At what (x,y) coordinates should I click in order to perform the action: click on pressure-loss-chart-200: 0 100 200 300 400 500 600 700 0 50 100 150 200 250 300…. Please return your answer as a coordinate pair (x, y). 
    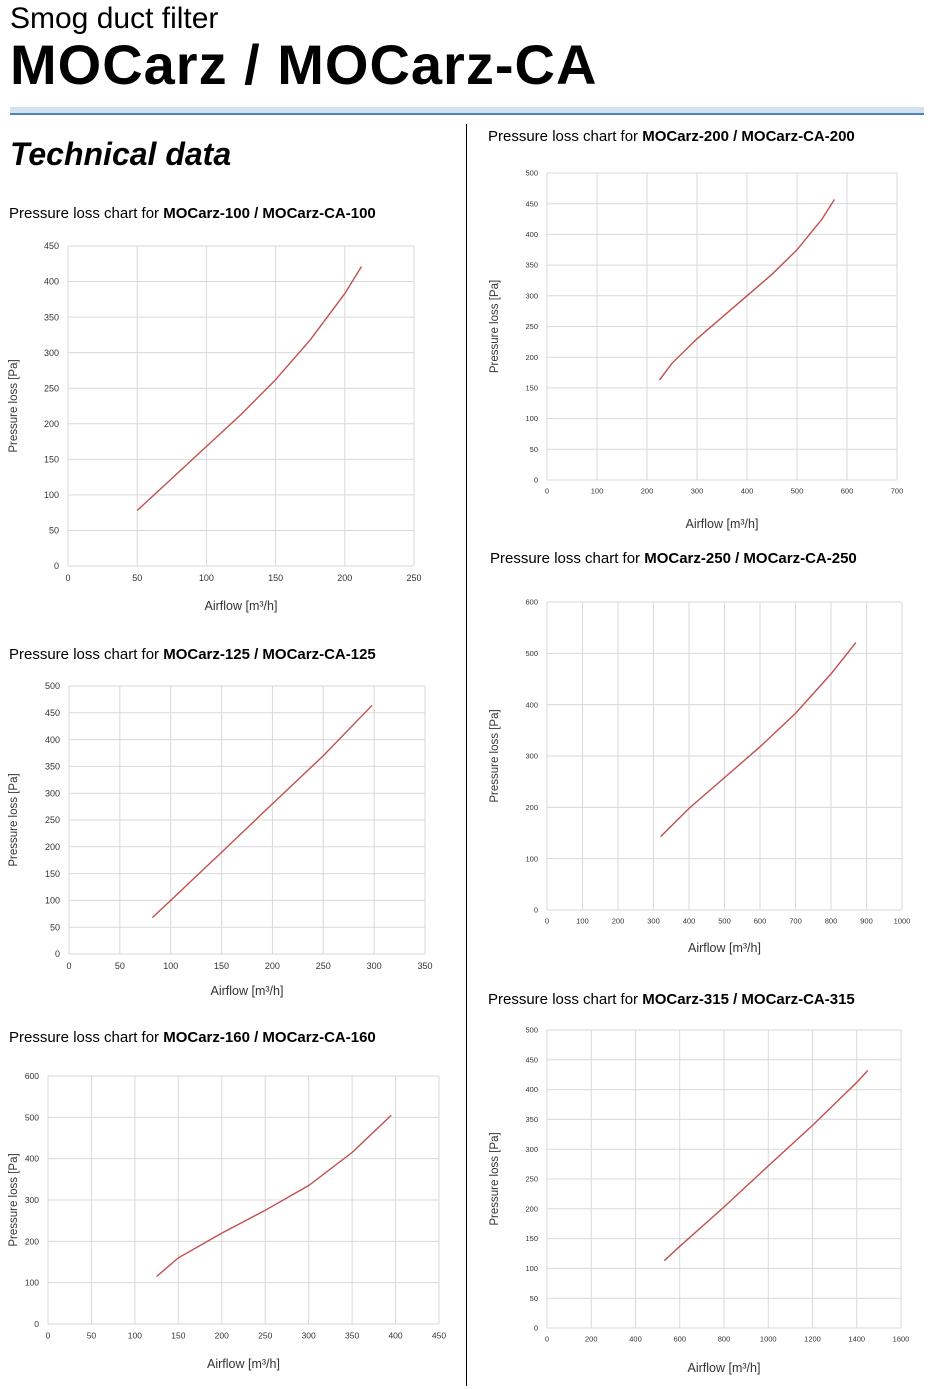
    Looking at the image, I should click on (696, 350).